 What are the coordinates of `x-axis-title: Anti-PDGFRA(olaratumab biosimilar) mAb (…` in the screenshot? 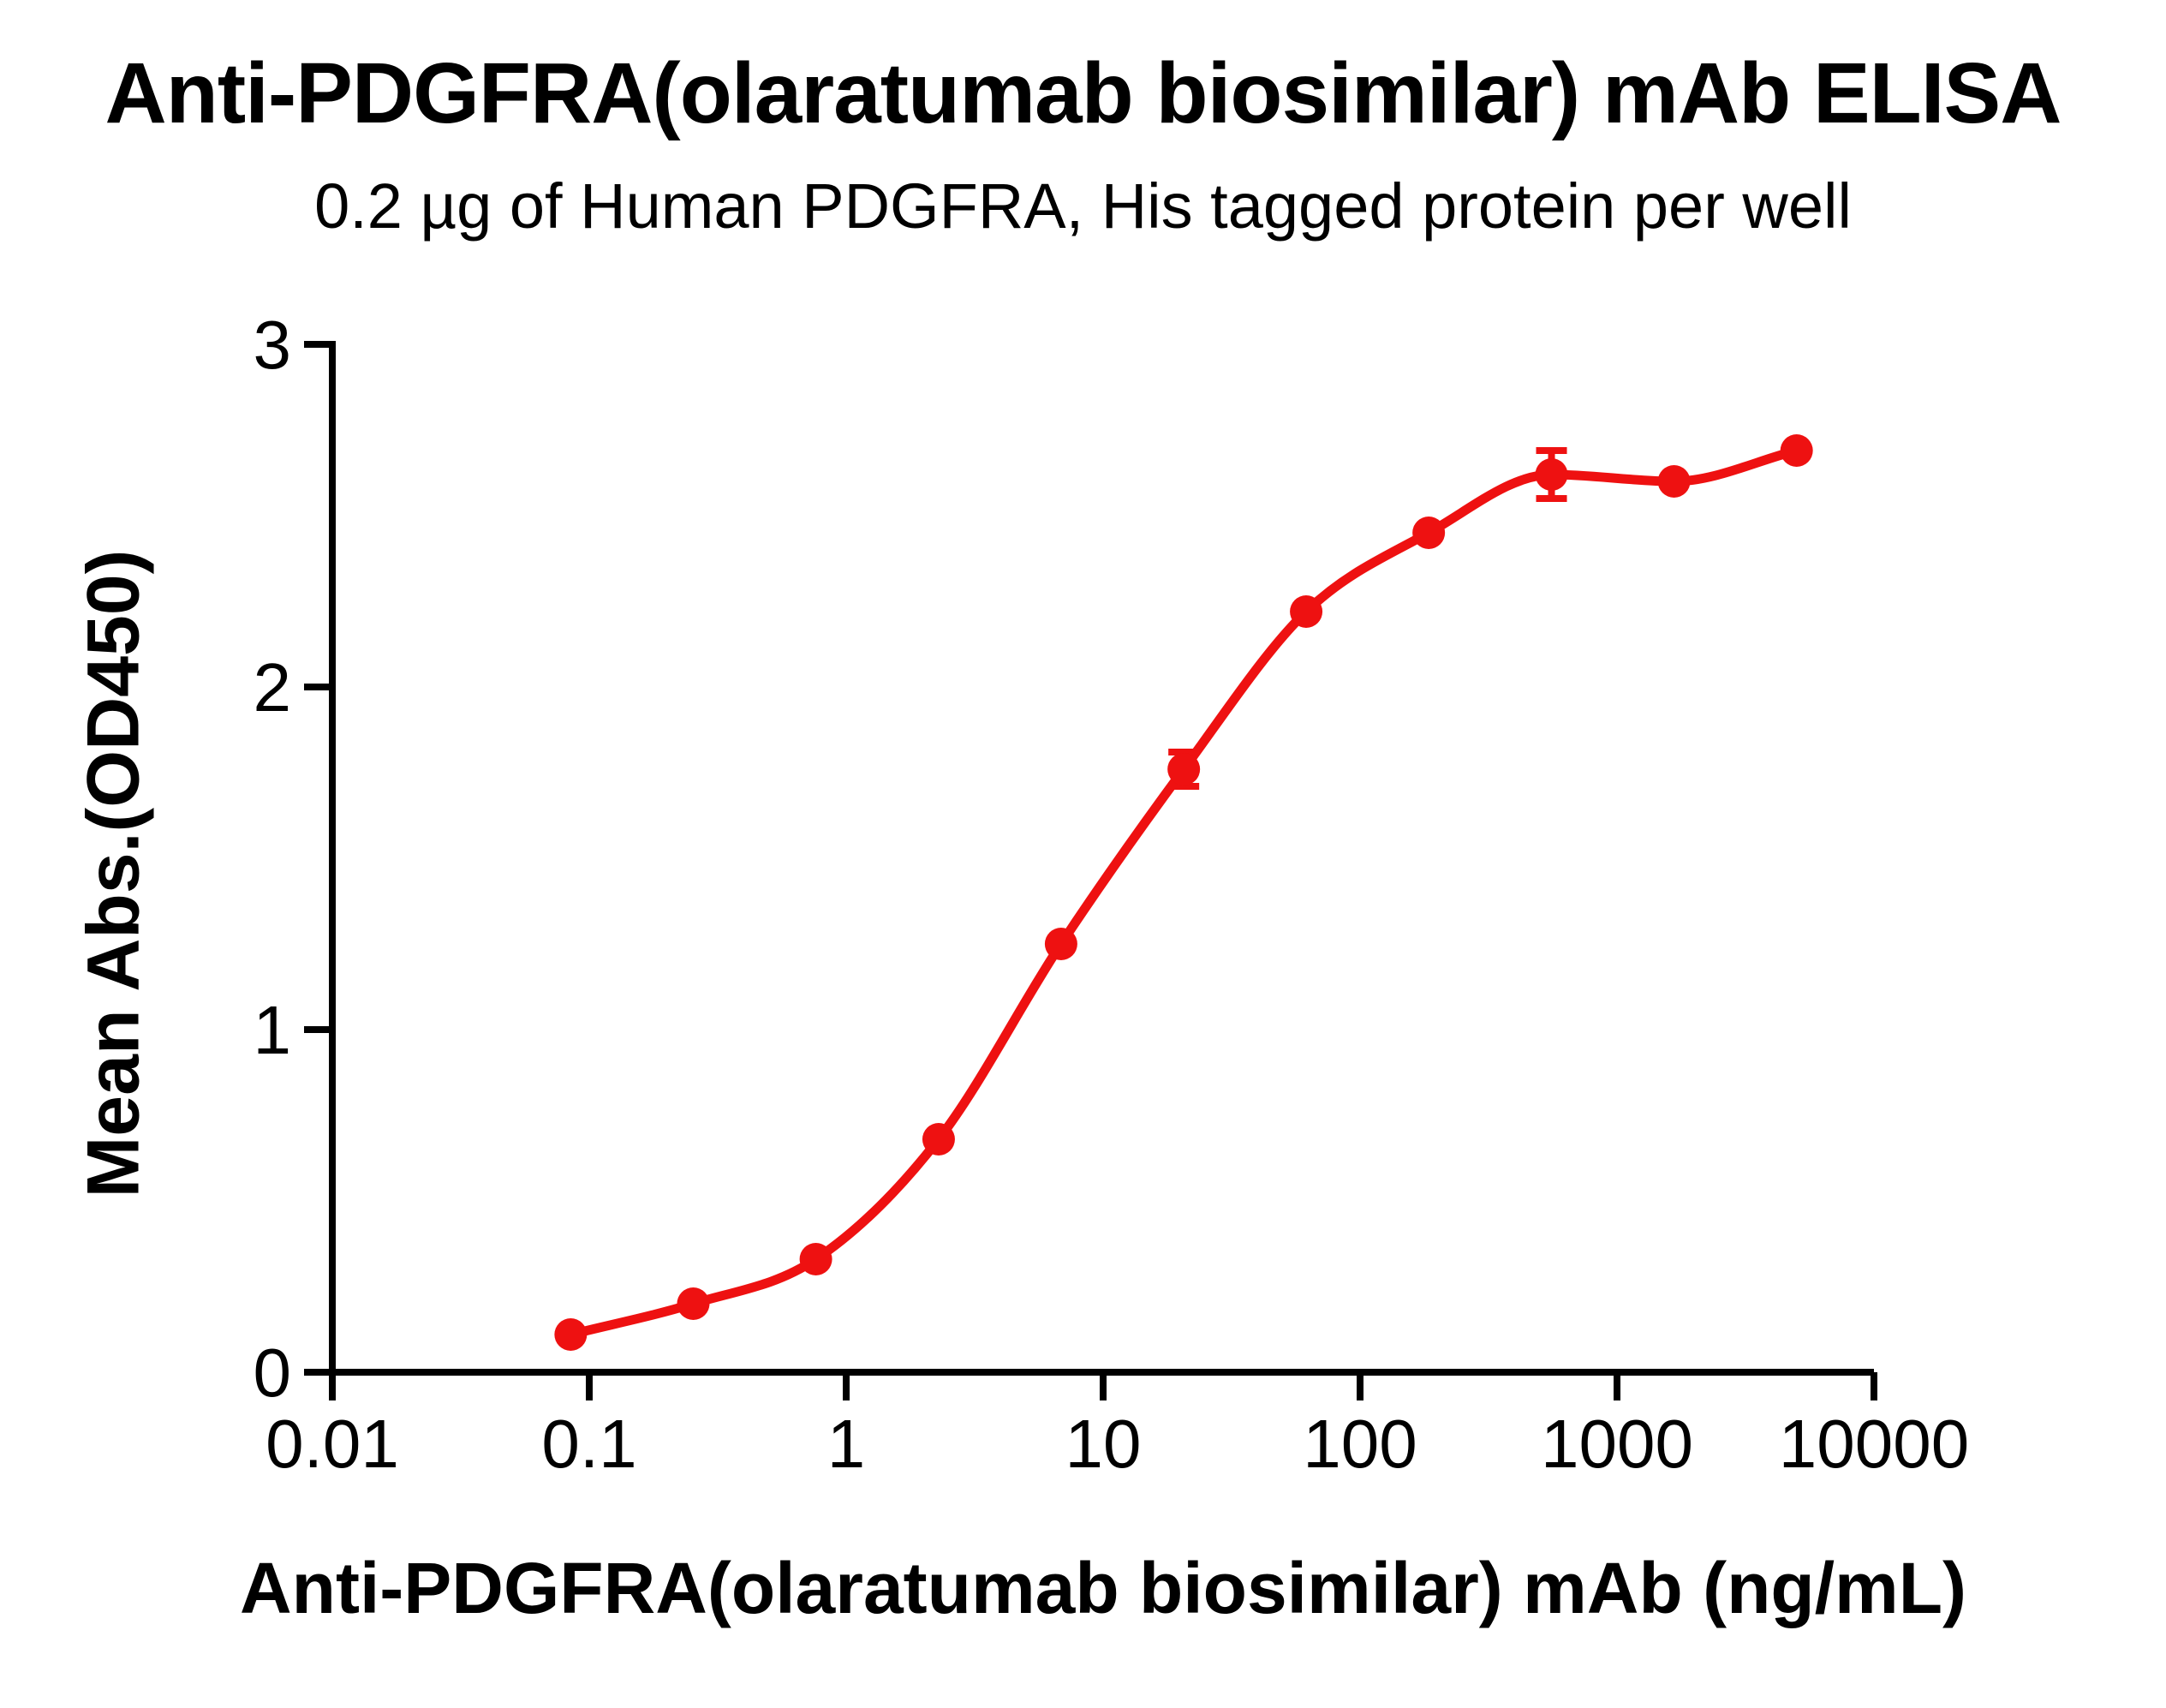 It's located at (1103, 1588).